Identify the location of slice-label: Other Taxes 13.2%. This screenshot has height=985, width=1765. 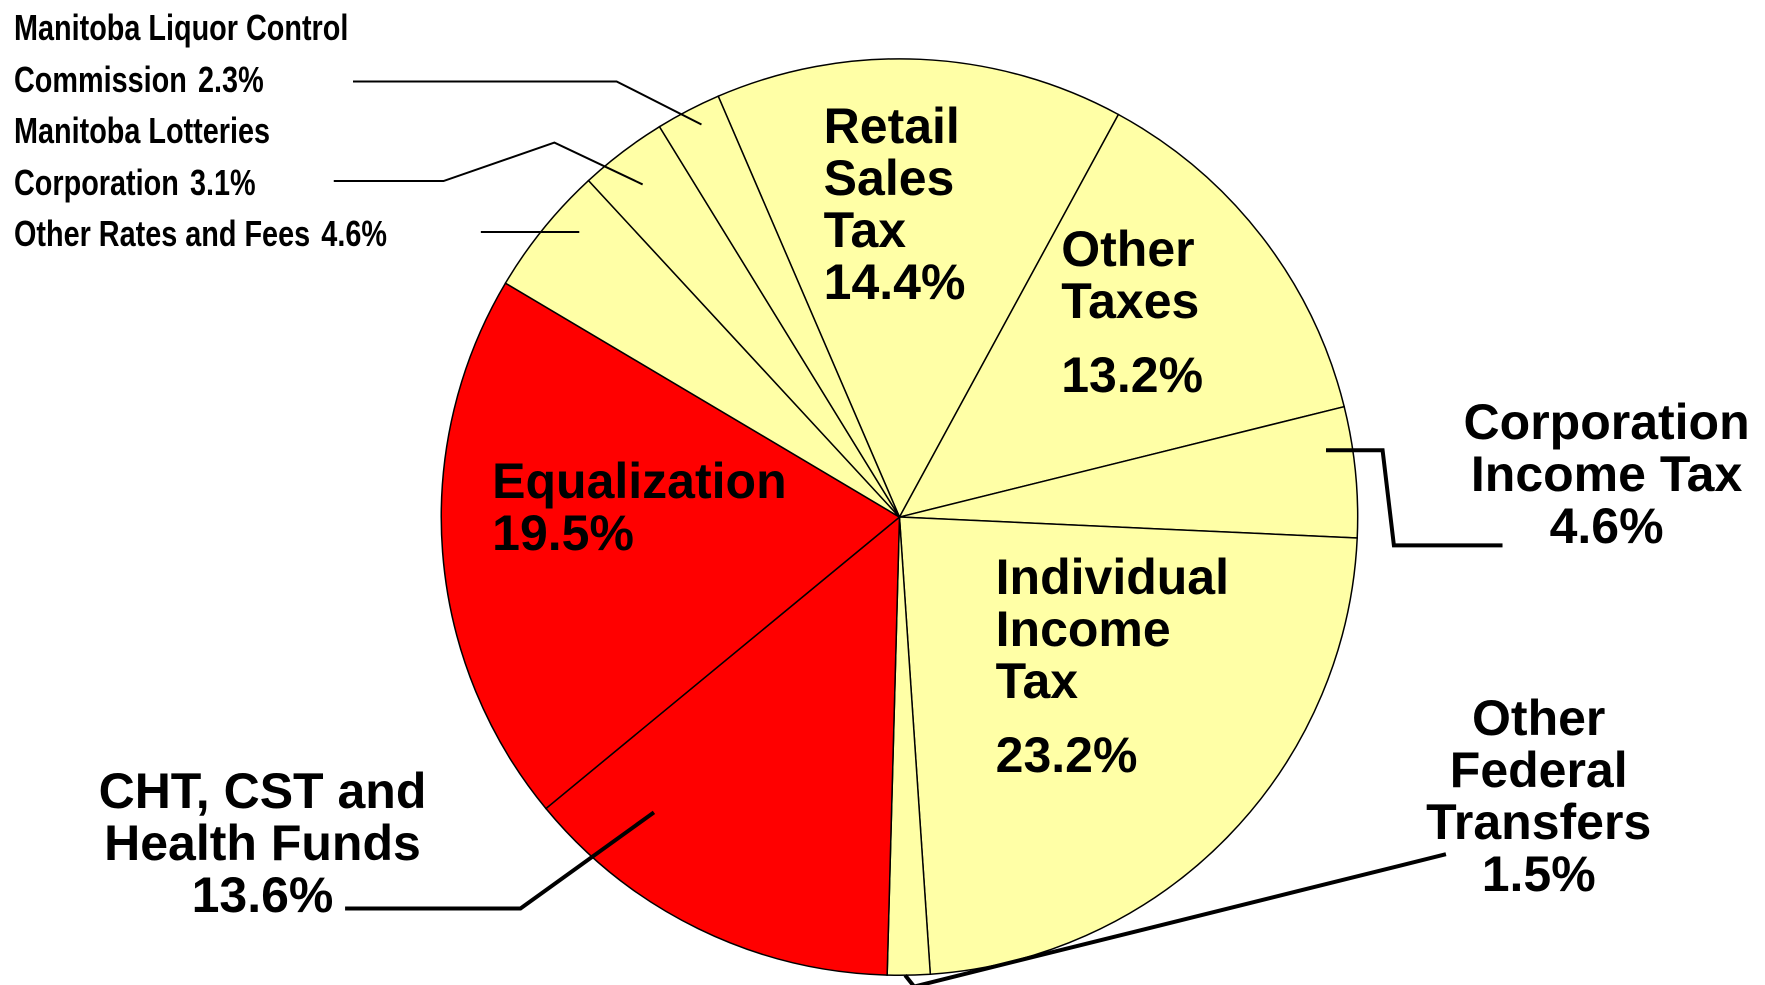
(1132, 312).